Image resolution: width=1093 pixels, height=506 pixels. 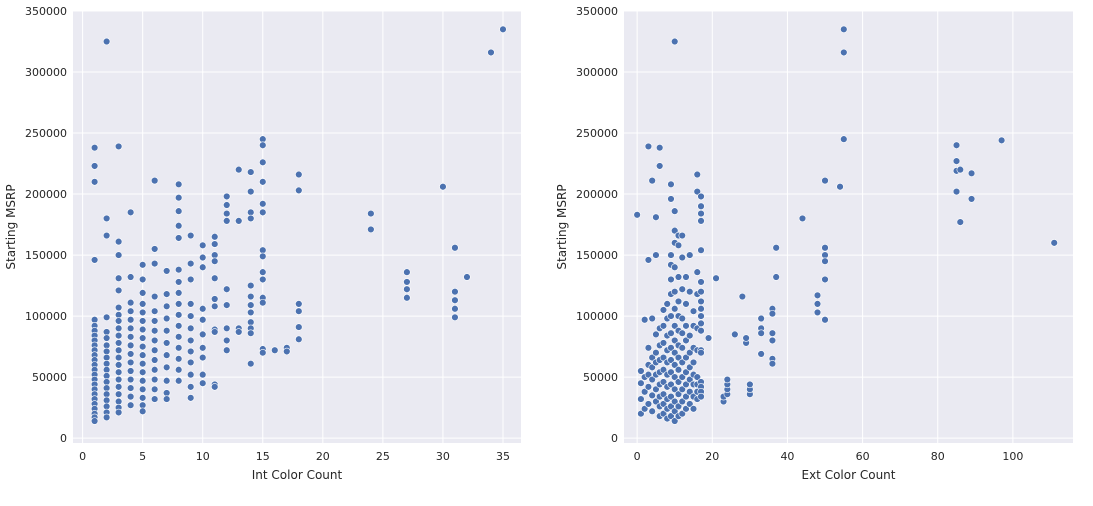 What do you see at coordinates (49, 377) in the screenshot?
I see `y-tick-label: 50000` at bounding box center [49, 377].